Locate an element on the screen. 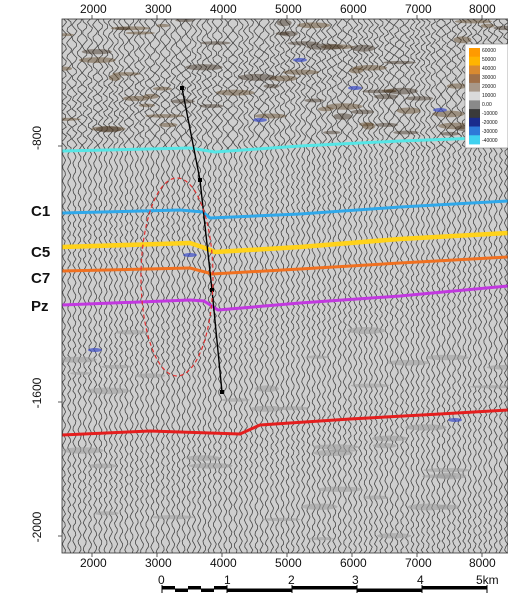  scale-label: 2 is located at coordinates (291, 580).